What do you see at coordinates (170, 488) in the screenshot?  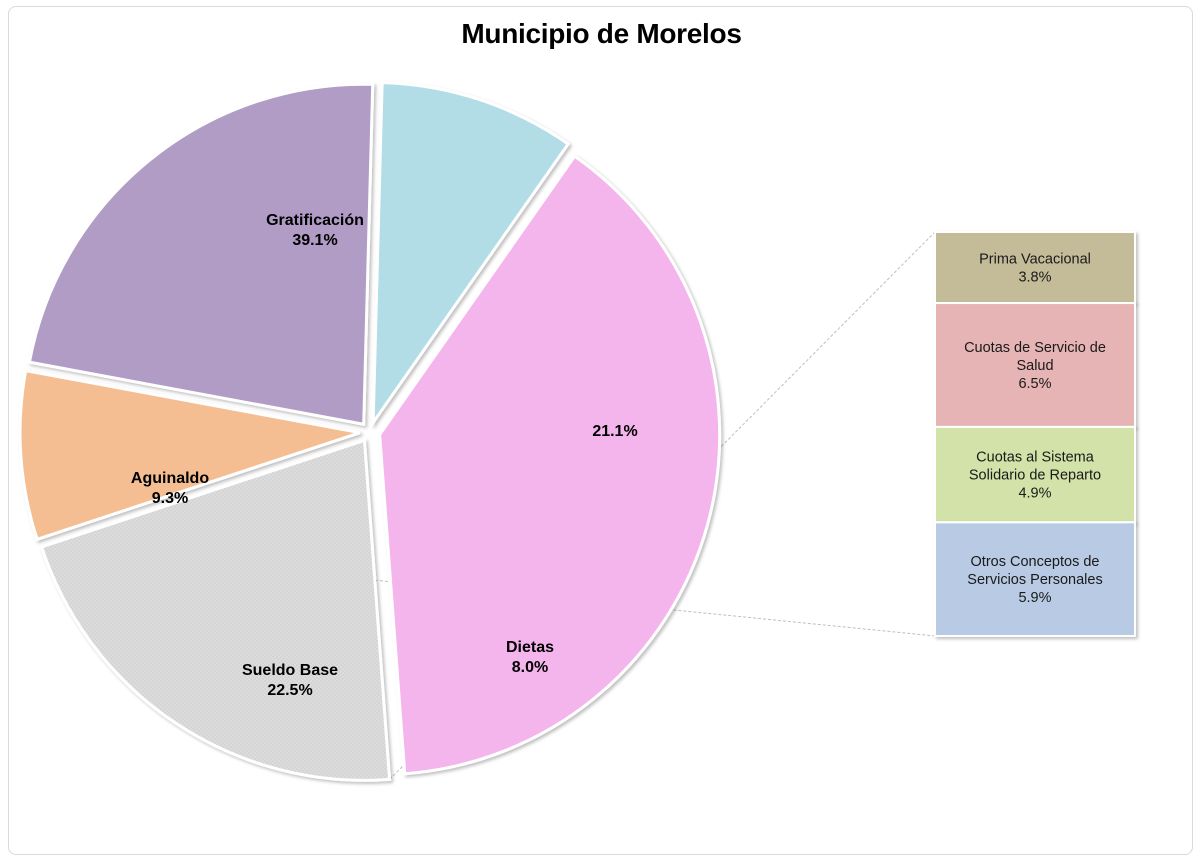 I see `slice-label-aguinaldo: Aguinaldo 9.3%` at bounding box center [170, 488].